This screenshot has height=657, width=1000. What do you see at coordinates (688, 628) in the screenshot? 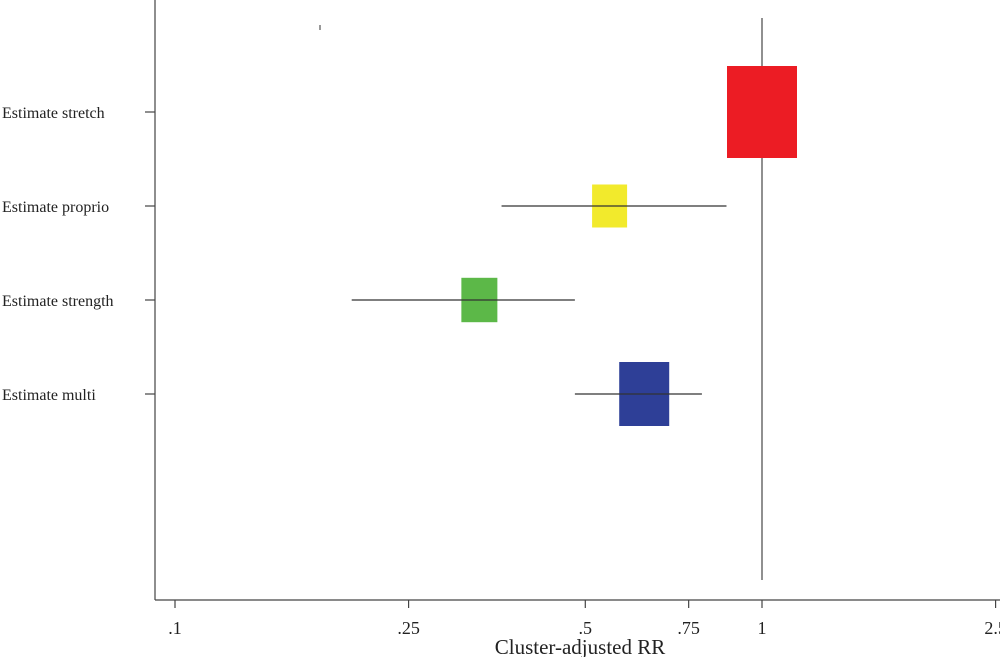
I see `x-tick-label: .75` at bounding box center [688, 628].